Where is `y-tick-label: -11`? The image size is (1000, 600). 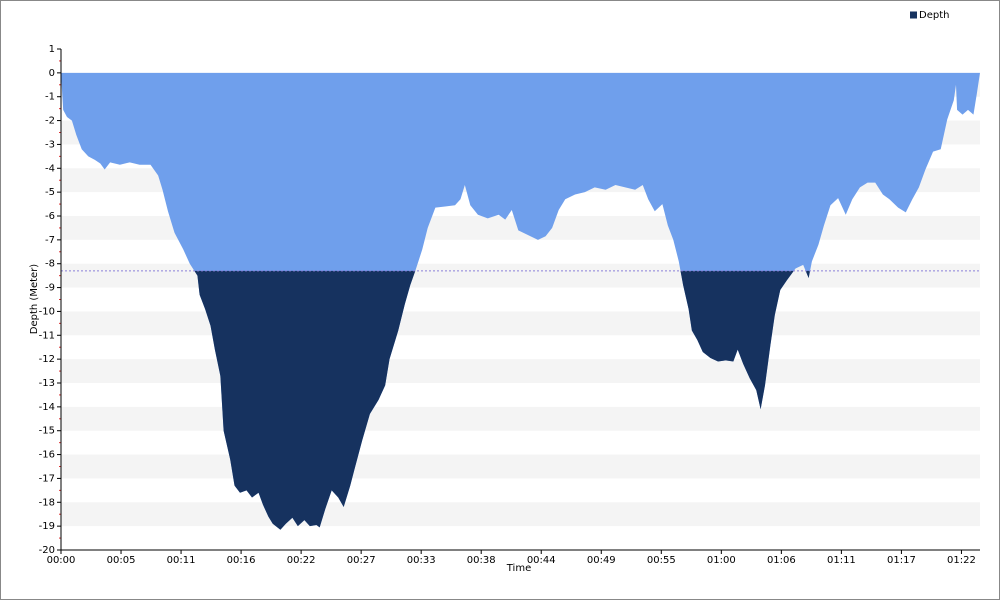 y-tick-label: -11 is located at coordinates (47, 335).